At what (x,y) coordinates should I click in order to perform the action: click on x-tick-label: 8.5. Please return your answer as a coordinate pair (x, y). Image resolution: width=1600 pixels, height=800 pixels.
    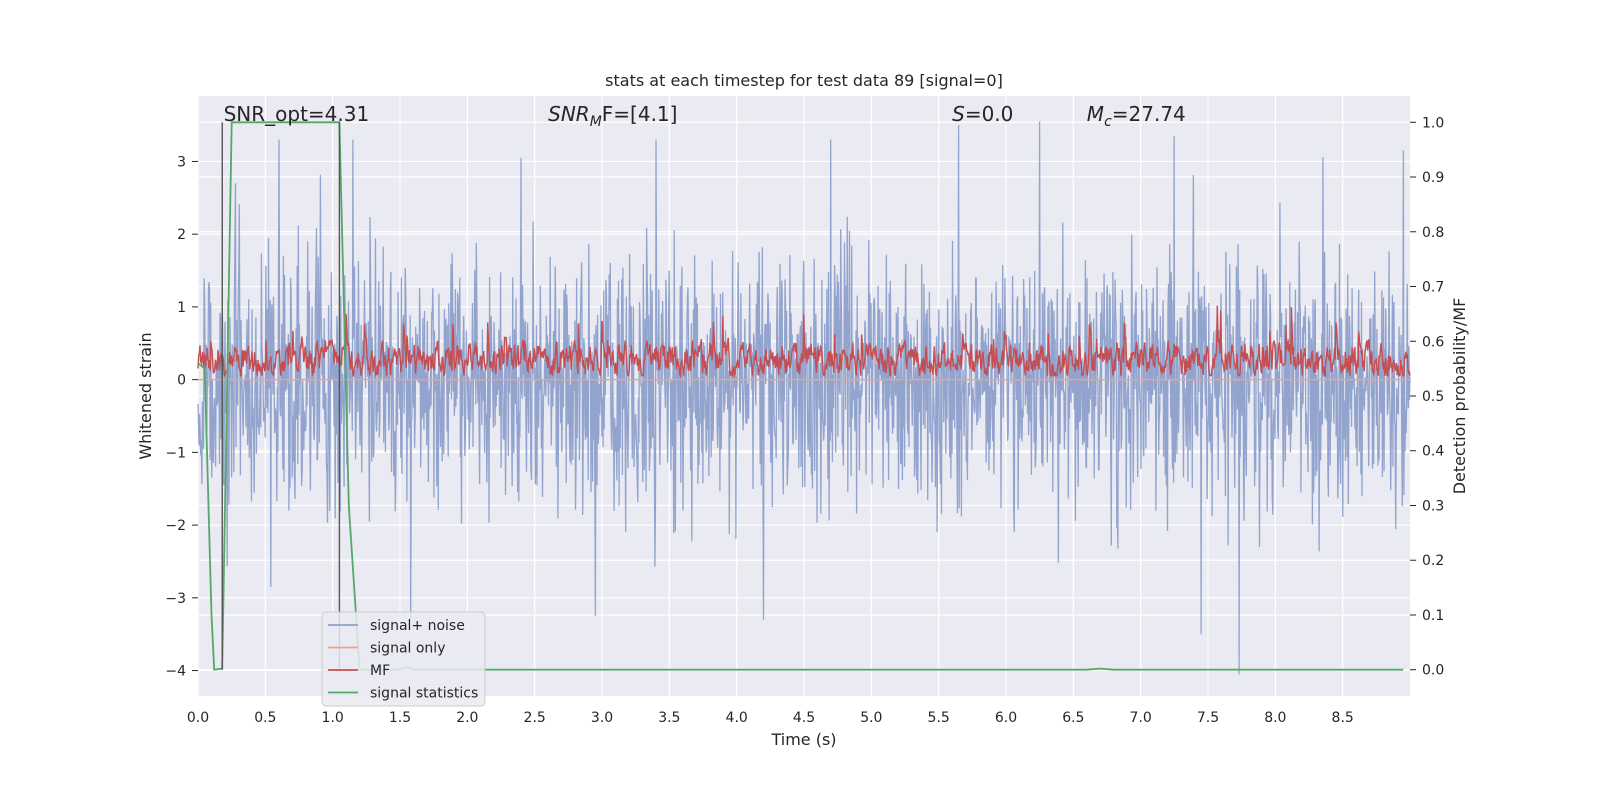
    Looking at the image, I should click on (1343, 718).